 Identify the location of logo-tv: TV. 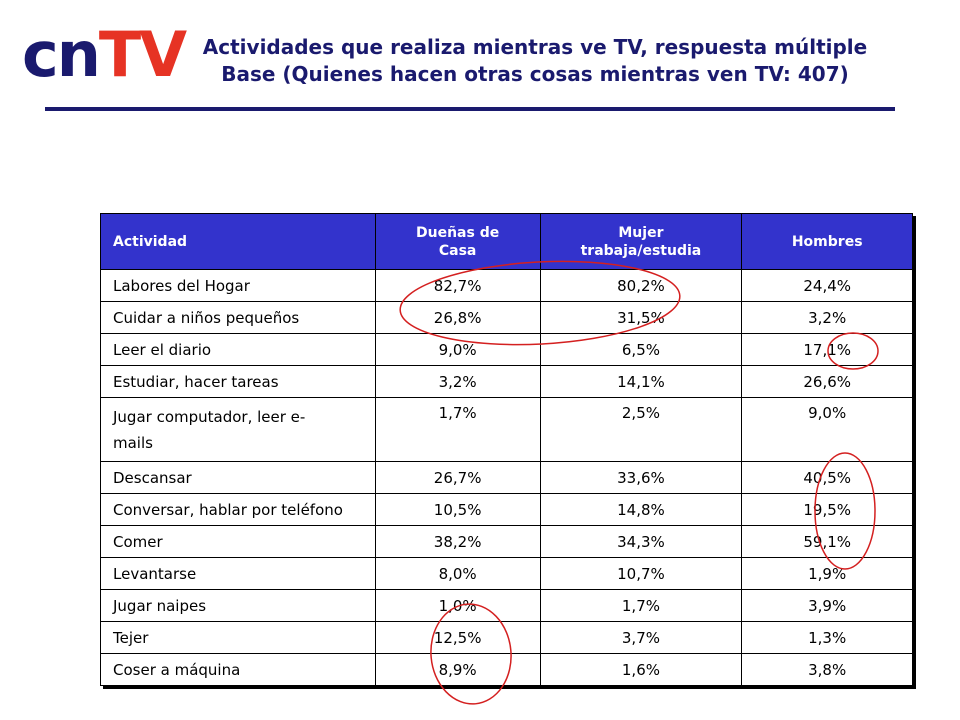
(142, 54).